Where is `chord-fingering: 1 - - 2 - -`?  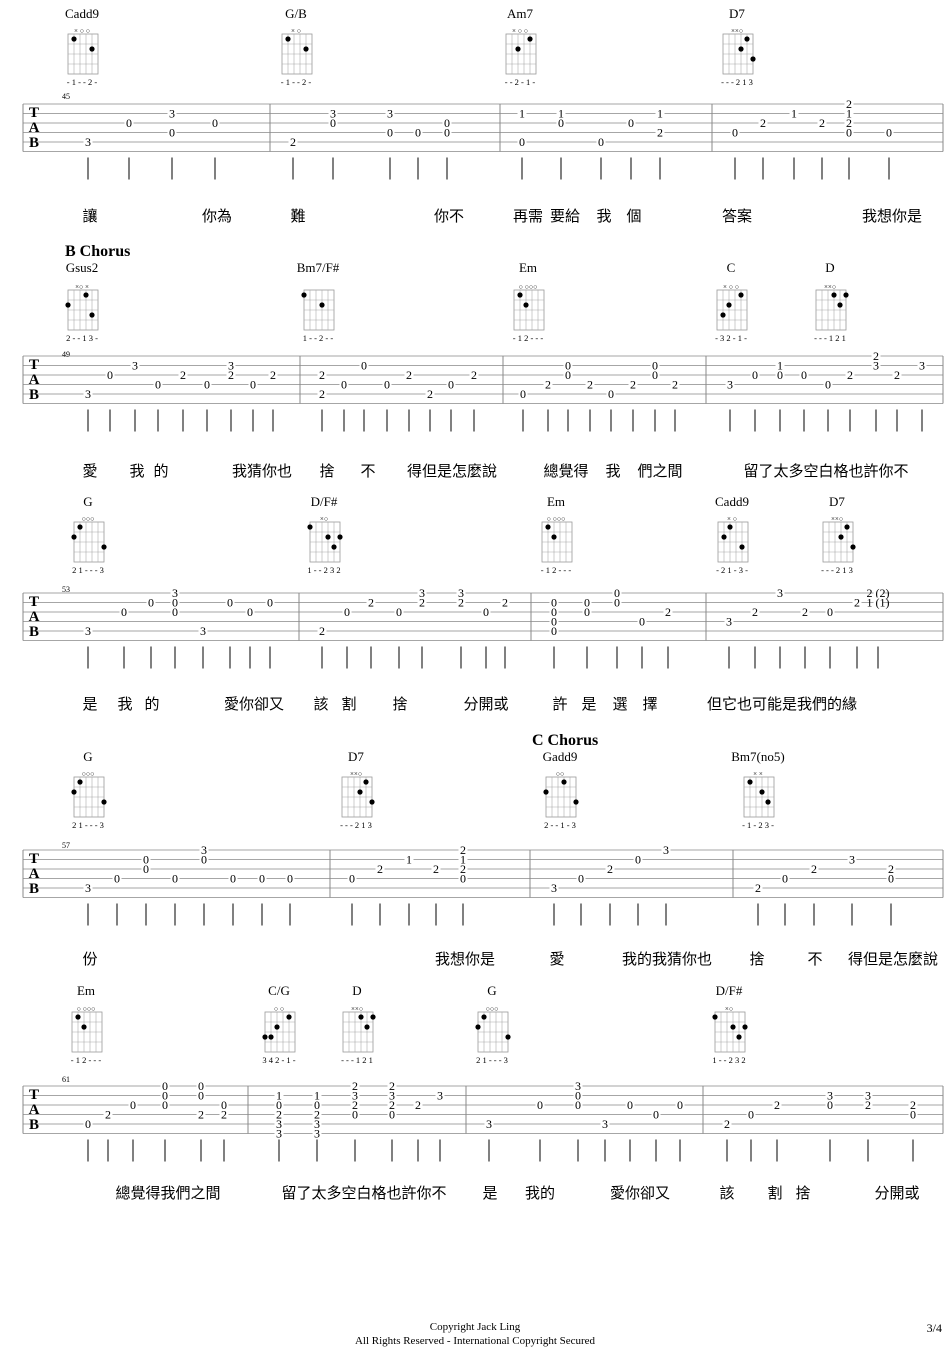
chord-fingering: 1 - - 2 - - is located at coordinates (318, 338).